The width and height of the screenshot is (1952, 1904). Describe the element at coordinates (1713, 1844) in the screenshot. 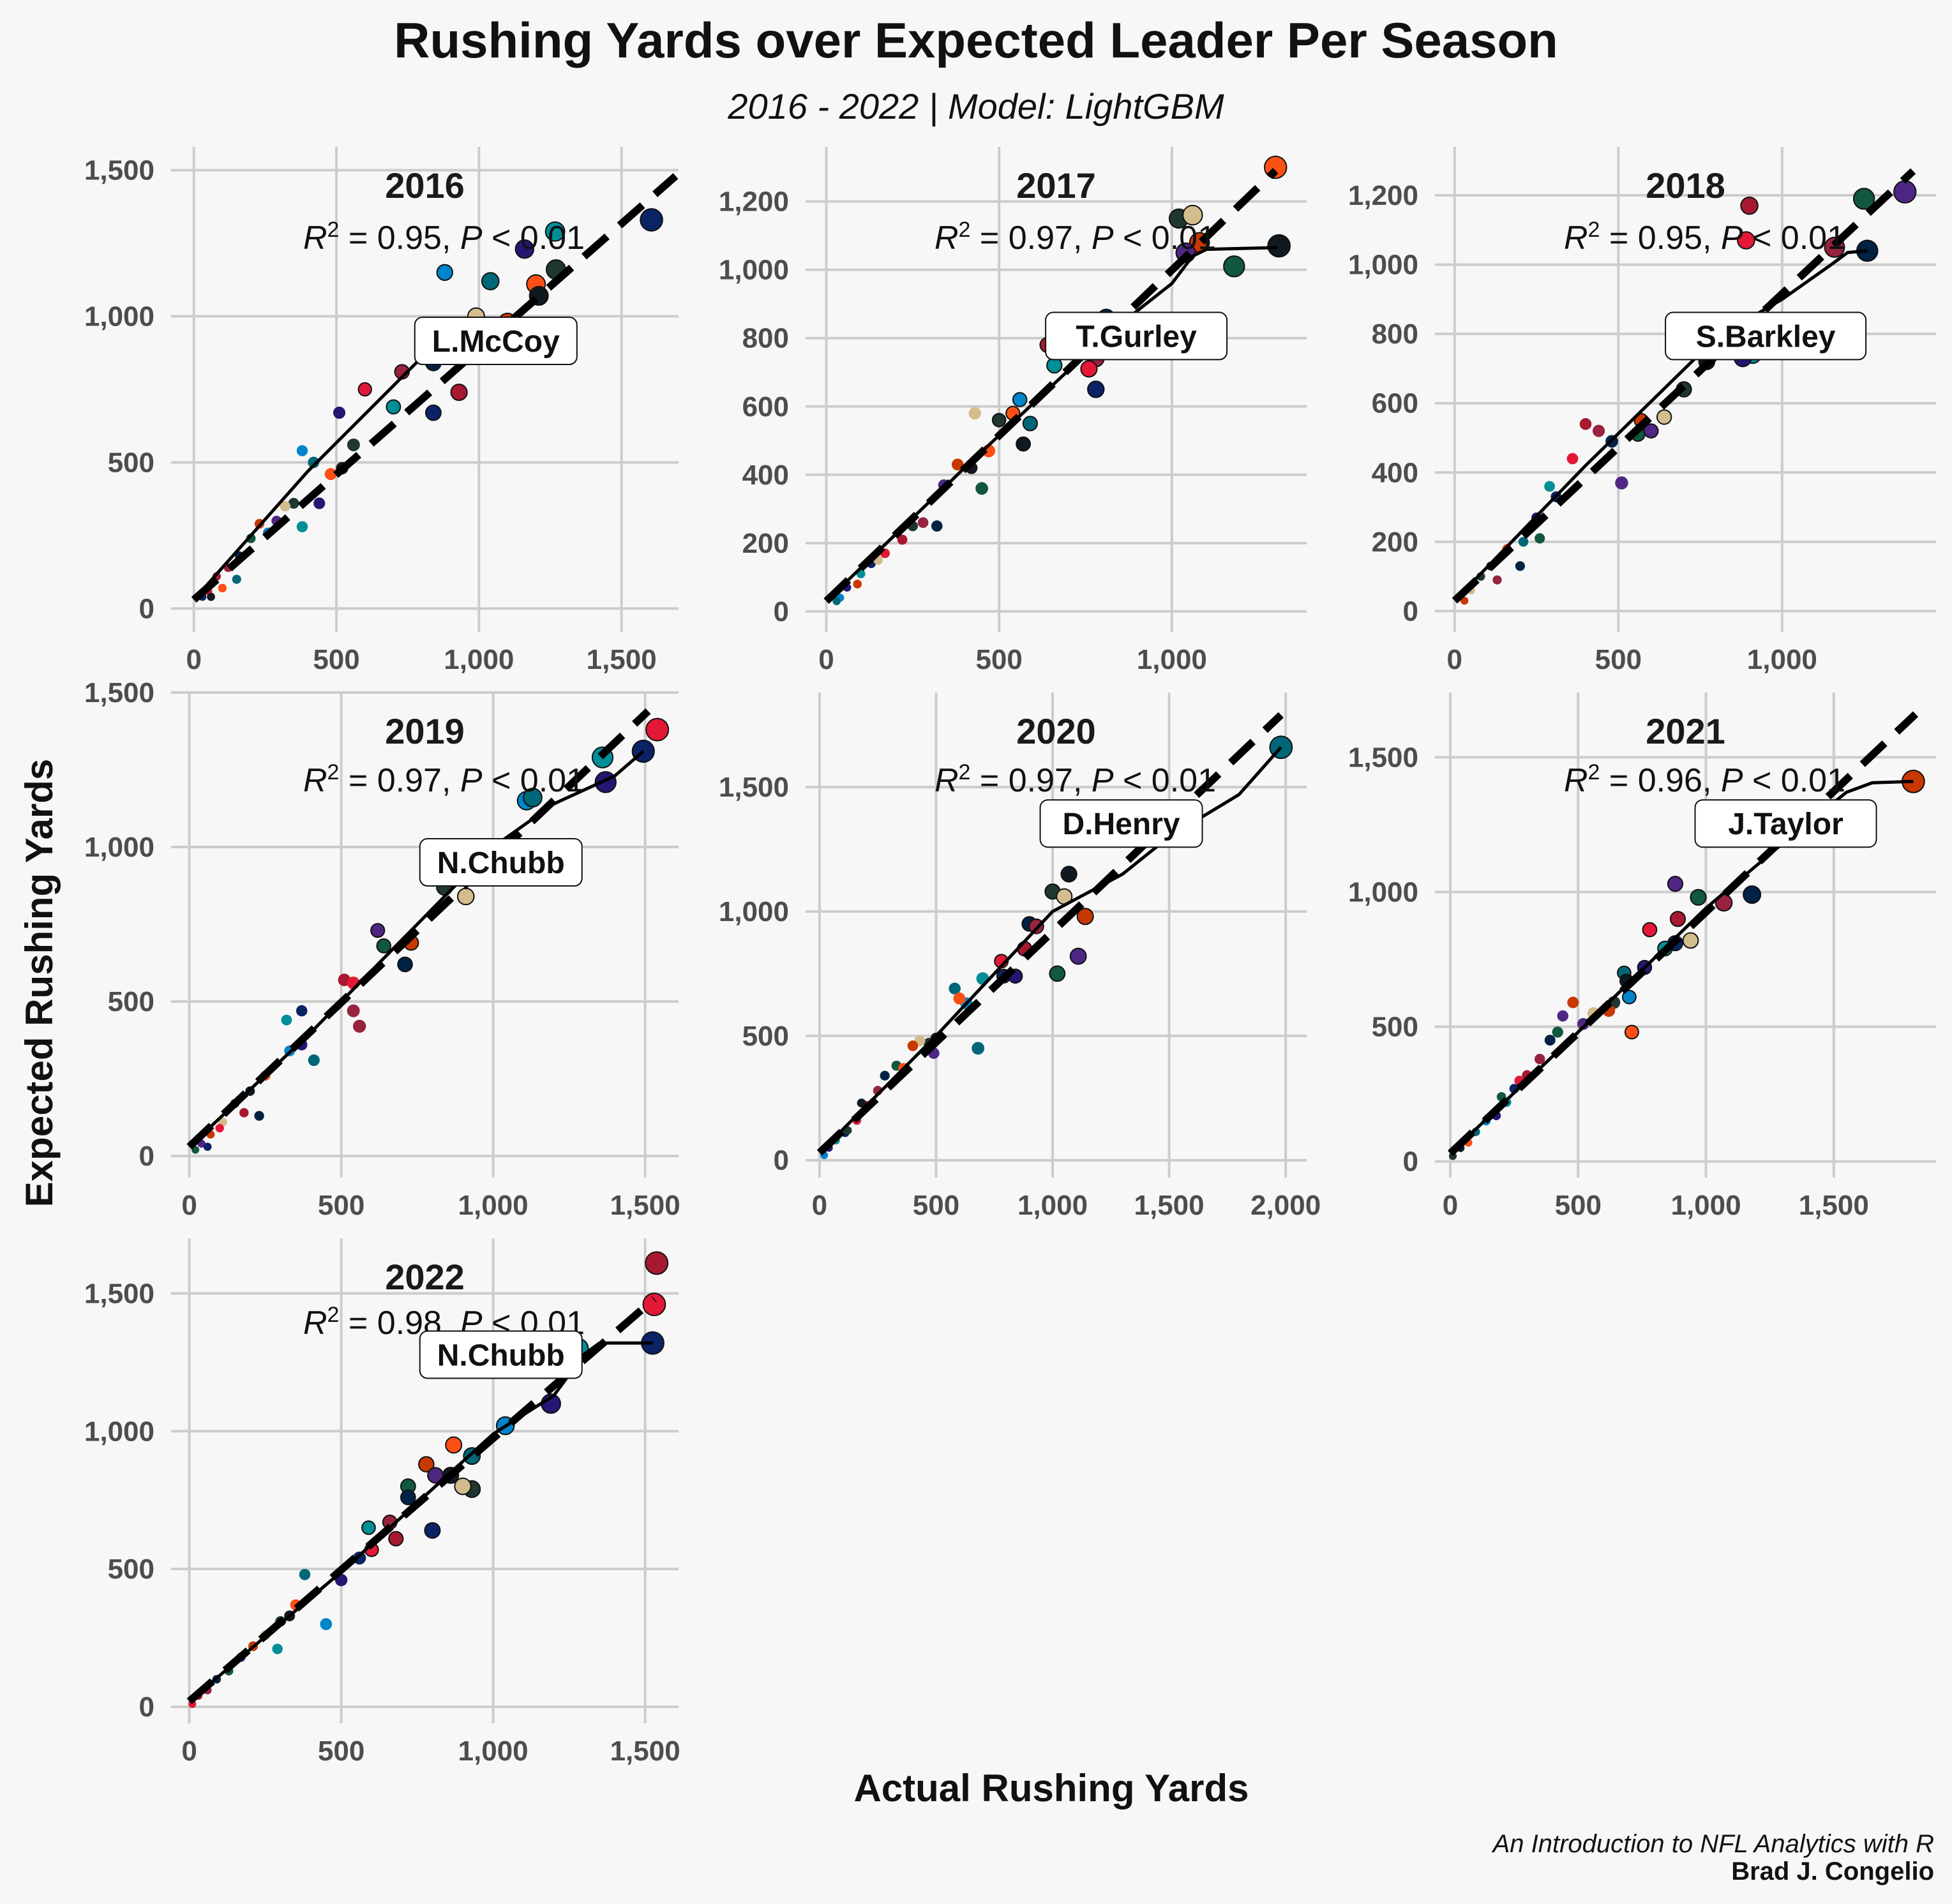

I see `caption-book: An Introduction to NFL Analytics with R` at that location.